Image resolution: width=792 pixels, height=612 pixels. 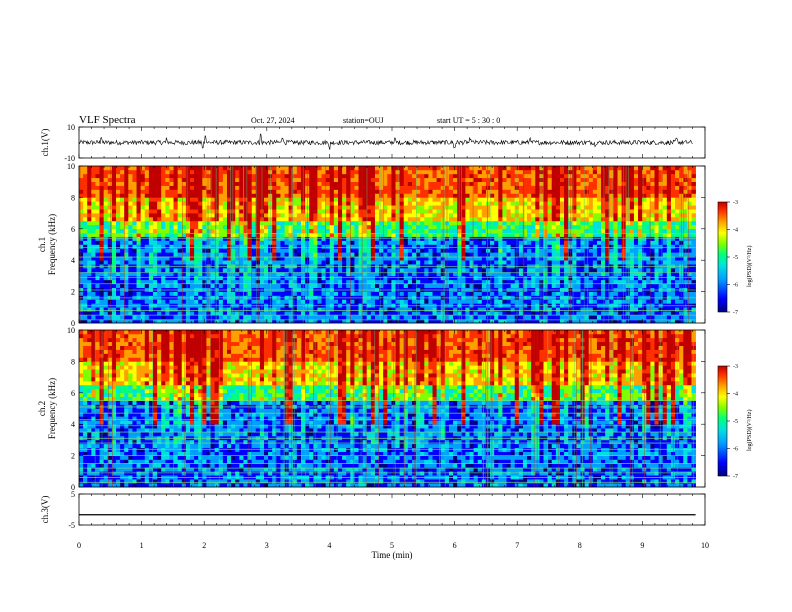 I want to click on time-tick-label: 9, so click(x=642, y=545).